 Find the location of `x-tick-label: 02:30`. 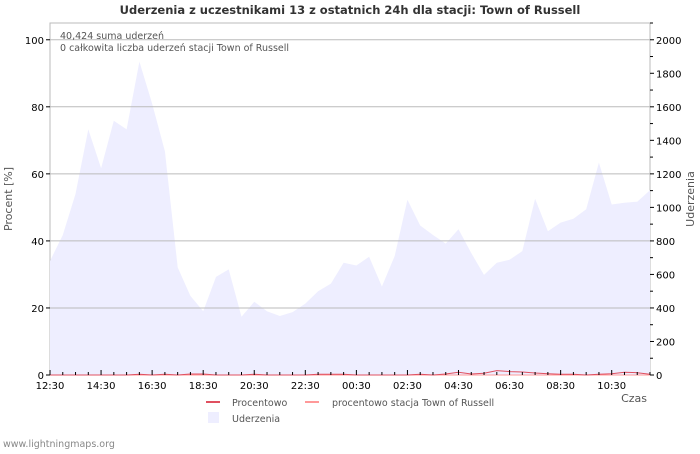

x-tick-label: 02:30 is located at coordinates (407, 386).